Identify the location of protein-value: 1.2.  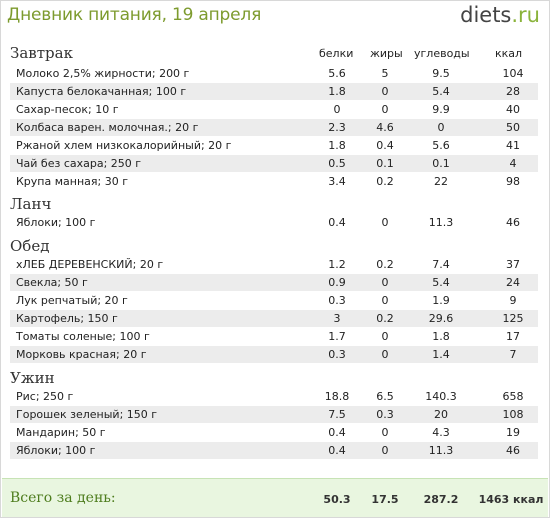
(337, 264).